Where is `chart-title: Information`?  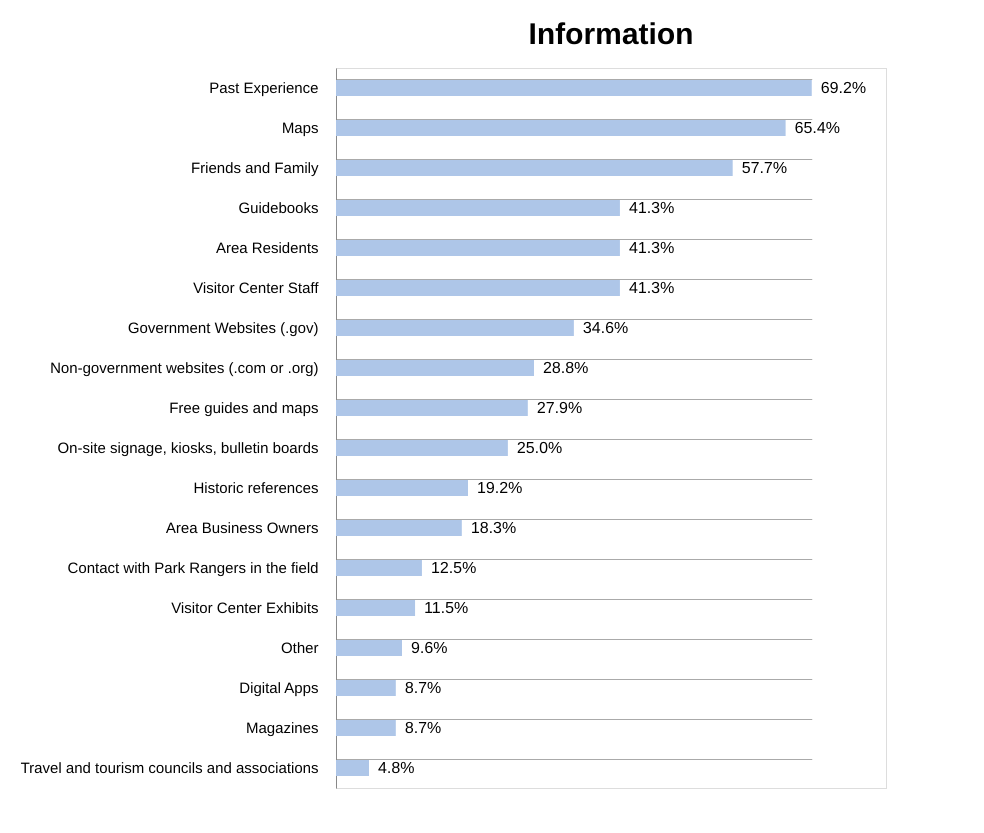
chart-title: Information is located at coordinates (611, 34).